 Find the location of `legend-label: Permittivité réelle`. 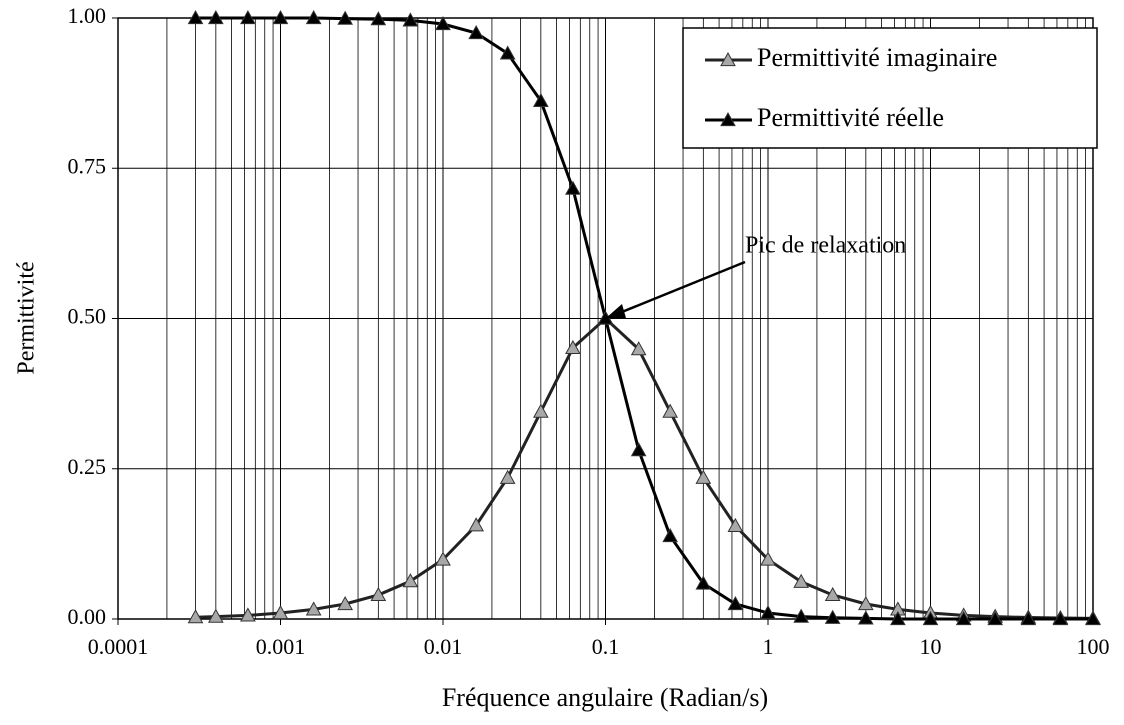

legend-label: Permittivité réelle is located at coordinates (850, 117).